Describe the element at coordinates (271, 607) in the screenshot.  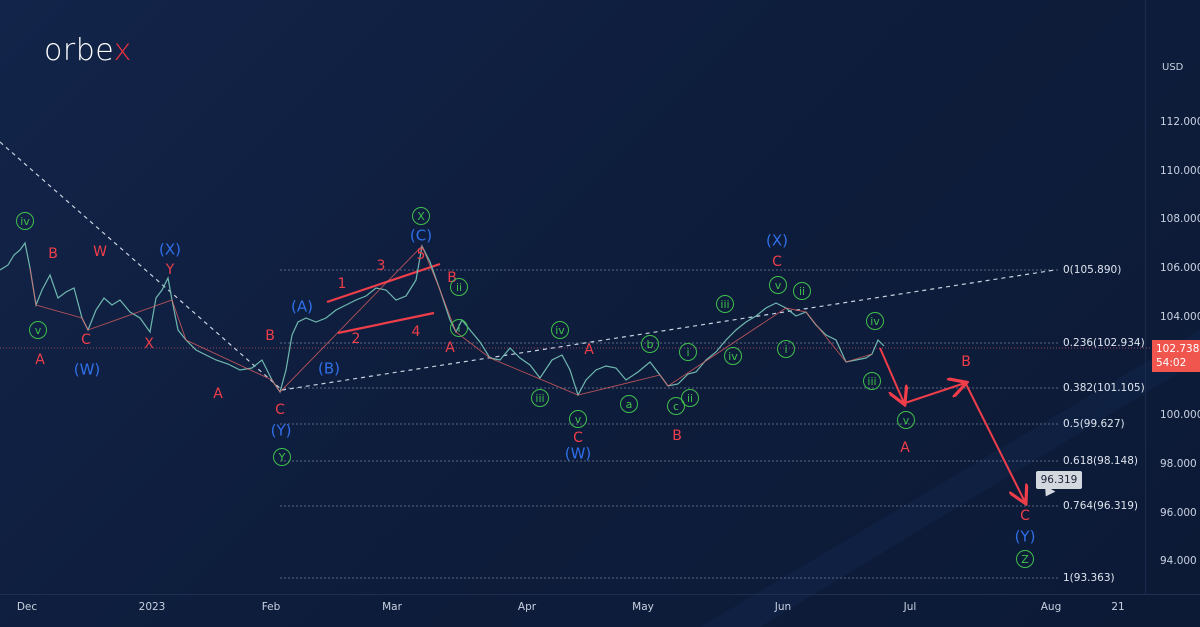
I see `x-tick: Feb` at that location.